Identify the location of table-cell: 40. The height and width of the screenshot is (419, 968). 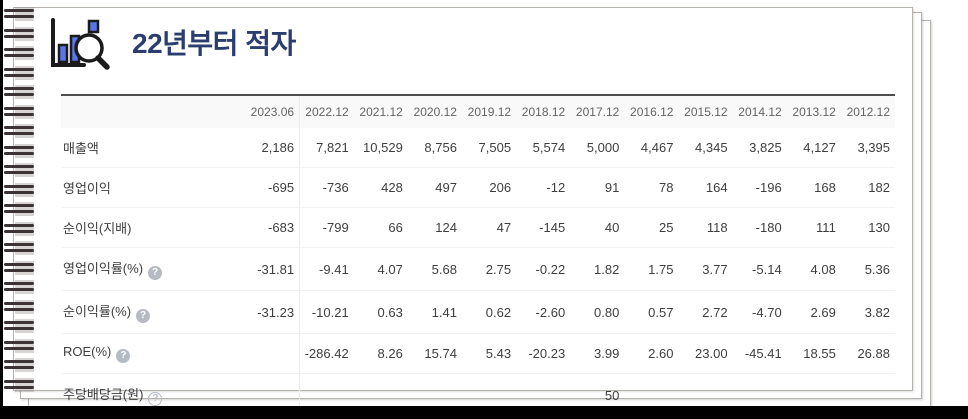
(597, 227).